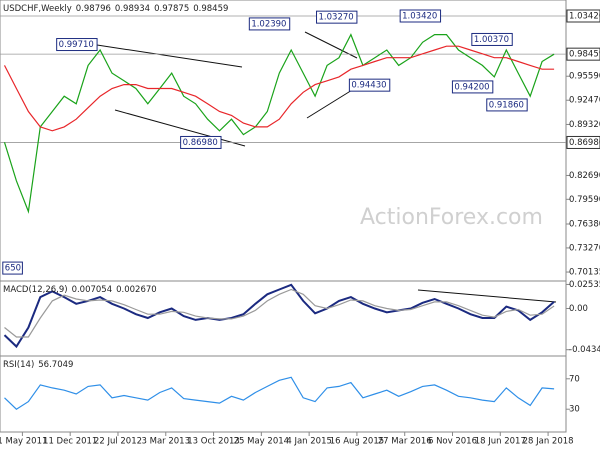  I want to click on price-label: 650, so click(13, 269).